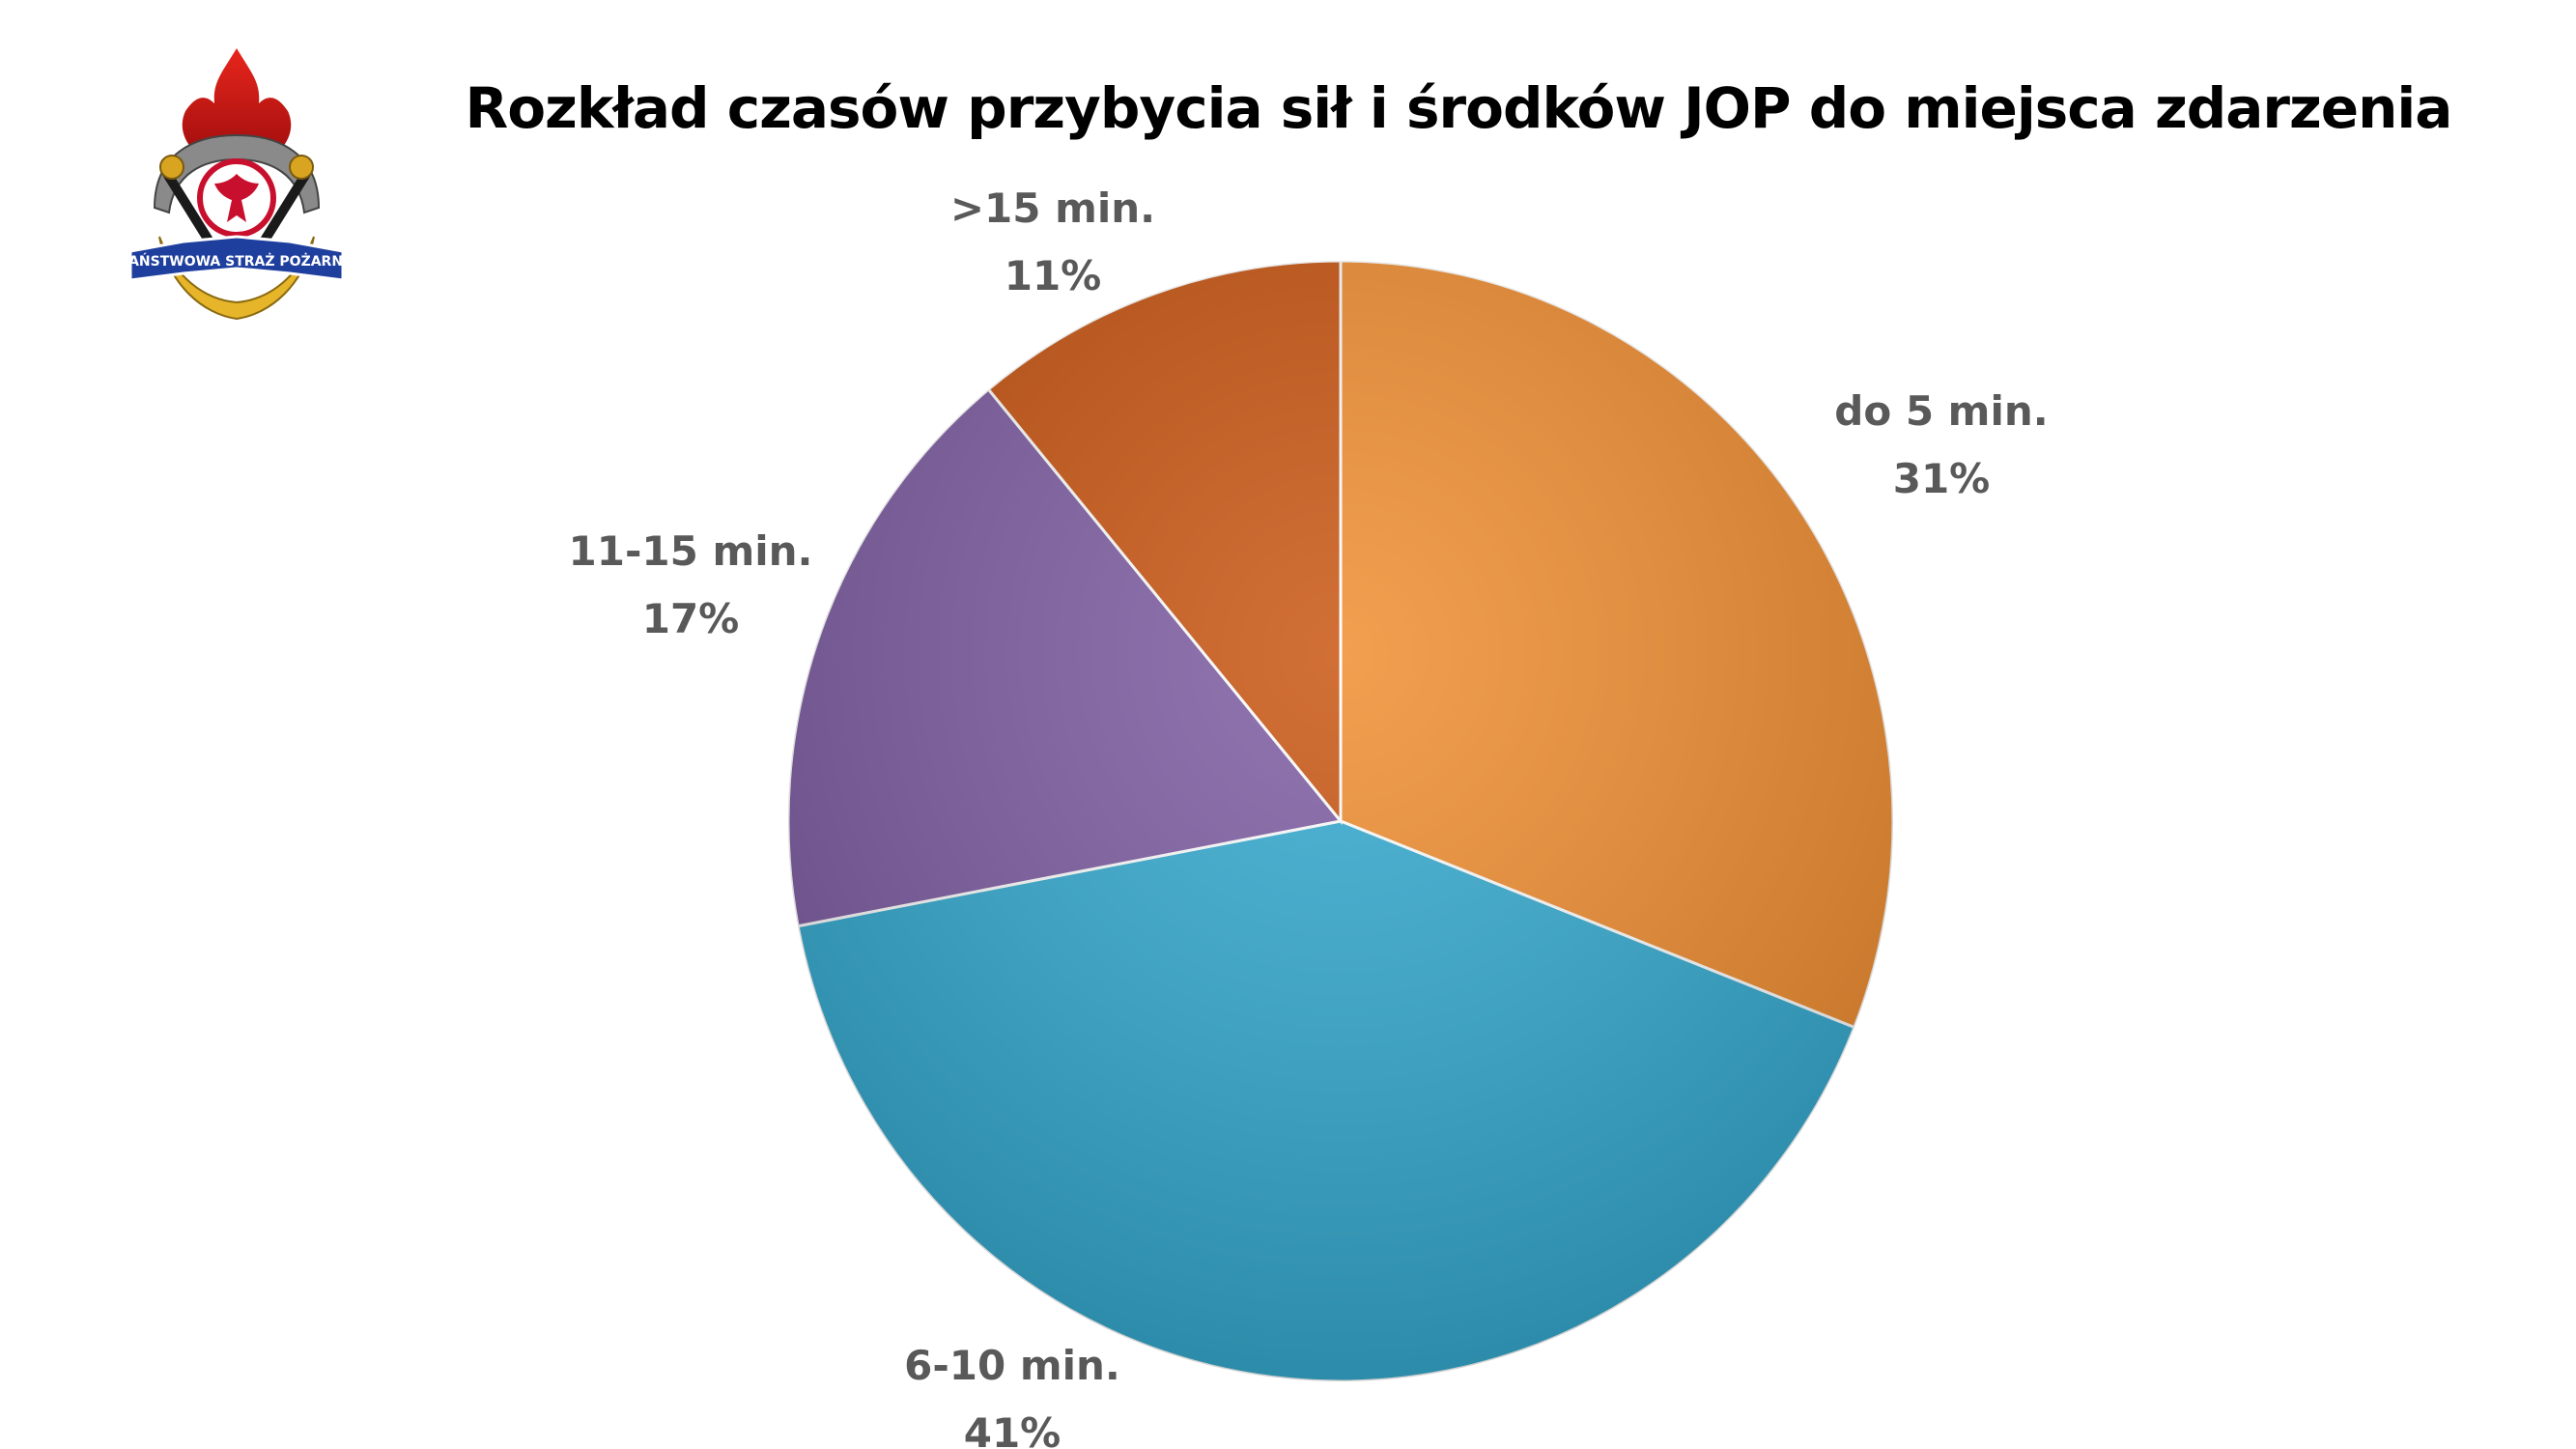 Image resolution: width=2576 pixels, height=1449 pixels. I want to click on slice-category-label: 6-10 min., so click(1012, 1365).